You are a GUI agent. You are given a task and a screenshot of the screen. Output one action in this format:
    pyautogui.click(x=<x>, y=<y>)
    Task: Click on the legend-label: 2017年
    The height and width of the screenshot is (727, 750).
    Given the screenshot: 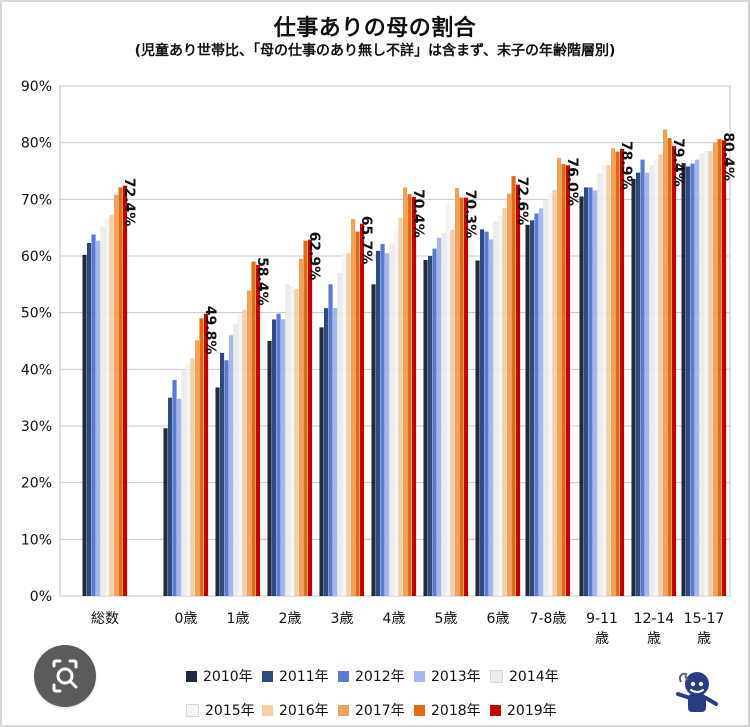 What is the action you would take?
    pyautogui.click(x=380, y=711)
    